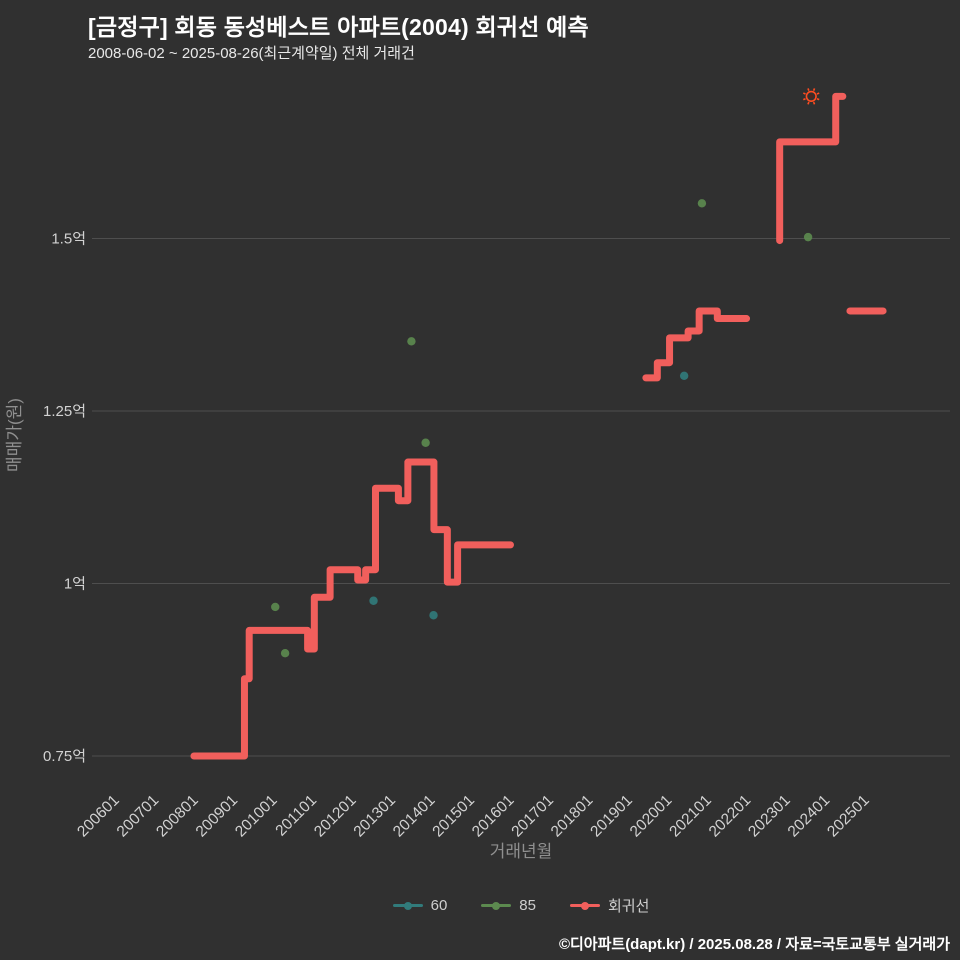  Describe the element at coordinates (730, 816) in the screenshot. I see `svg-text: 202201` at that location.